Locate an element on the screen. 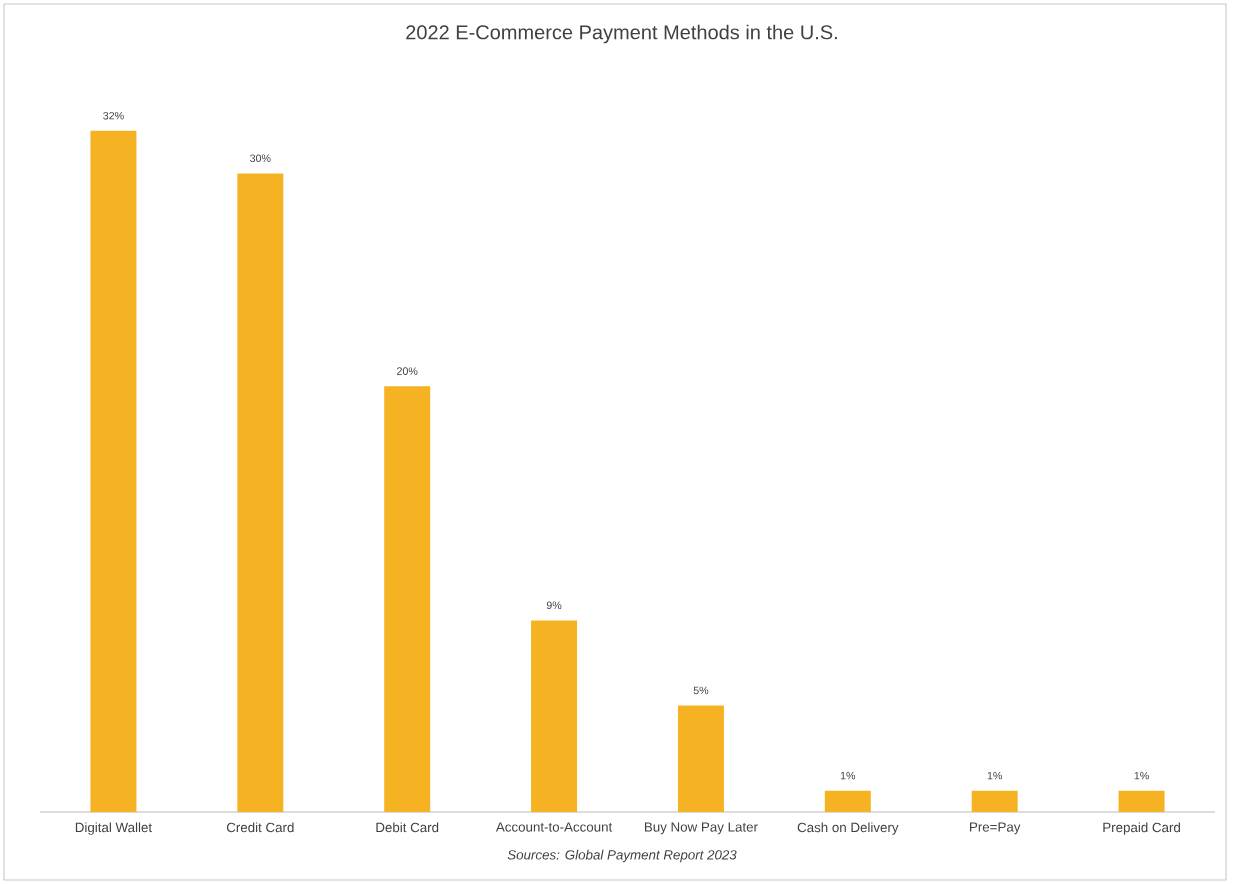  chart-title: 2022 E-Commerce Payment Methods in the U.S. is located at coordinates (621, 34).